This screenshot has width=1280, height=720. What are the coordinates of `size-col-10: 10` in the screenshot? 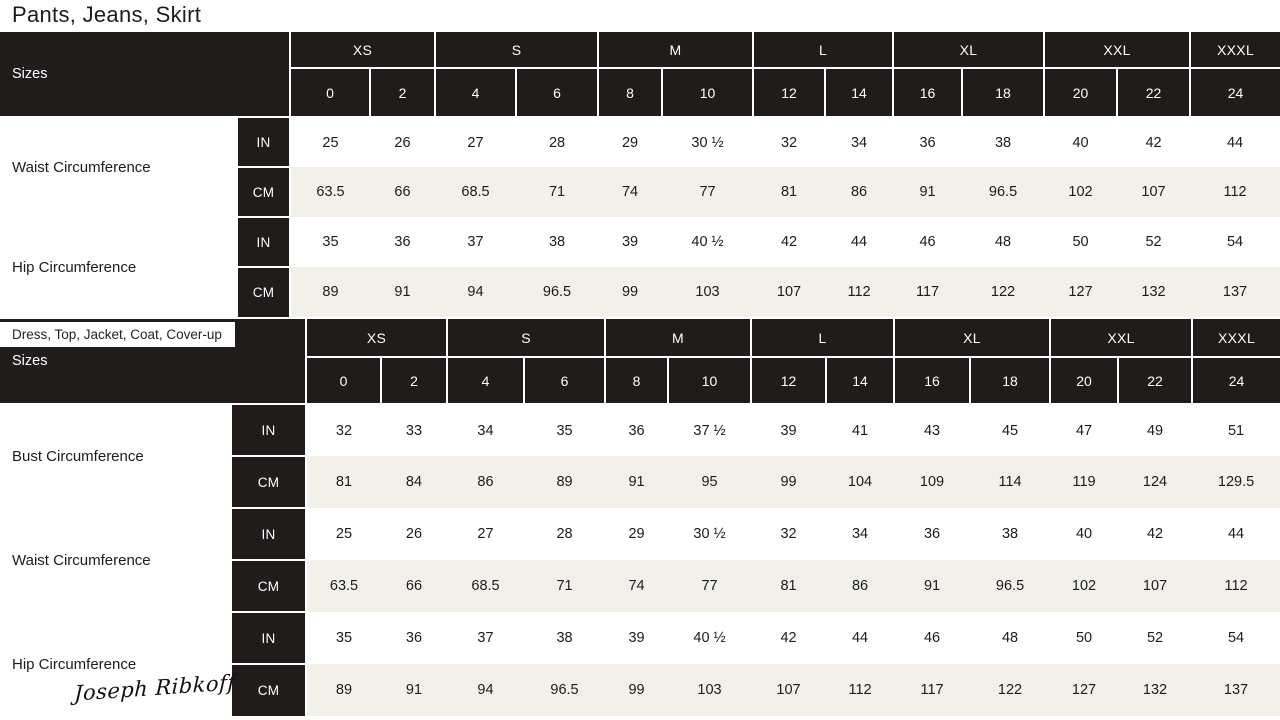 It's located at (710, 380).